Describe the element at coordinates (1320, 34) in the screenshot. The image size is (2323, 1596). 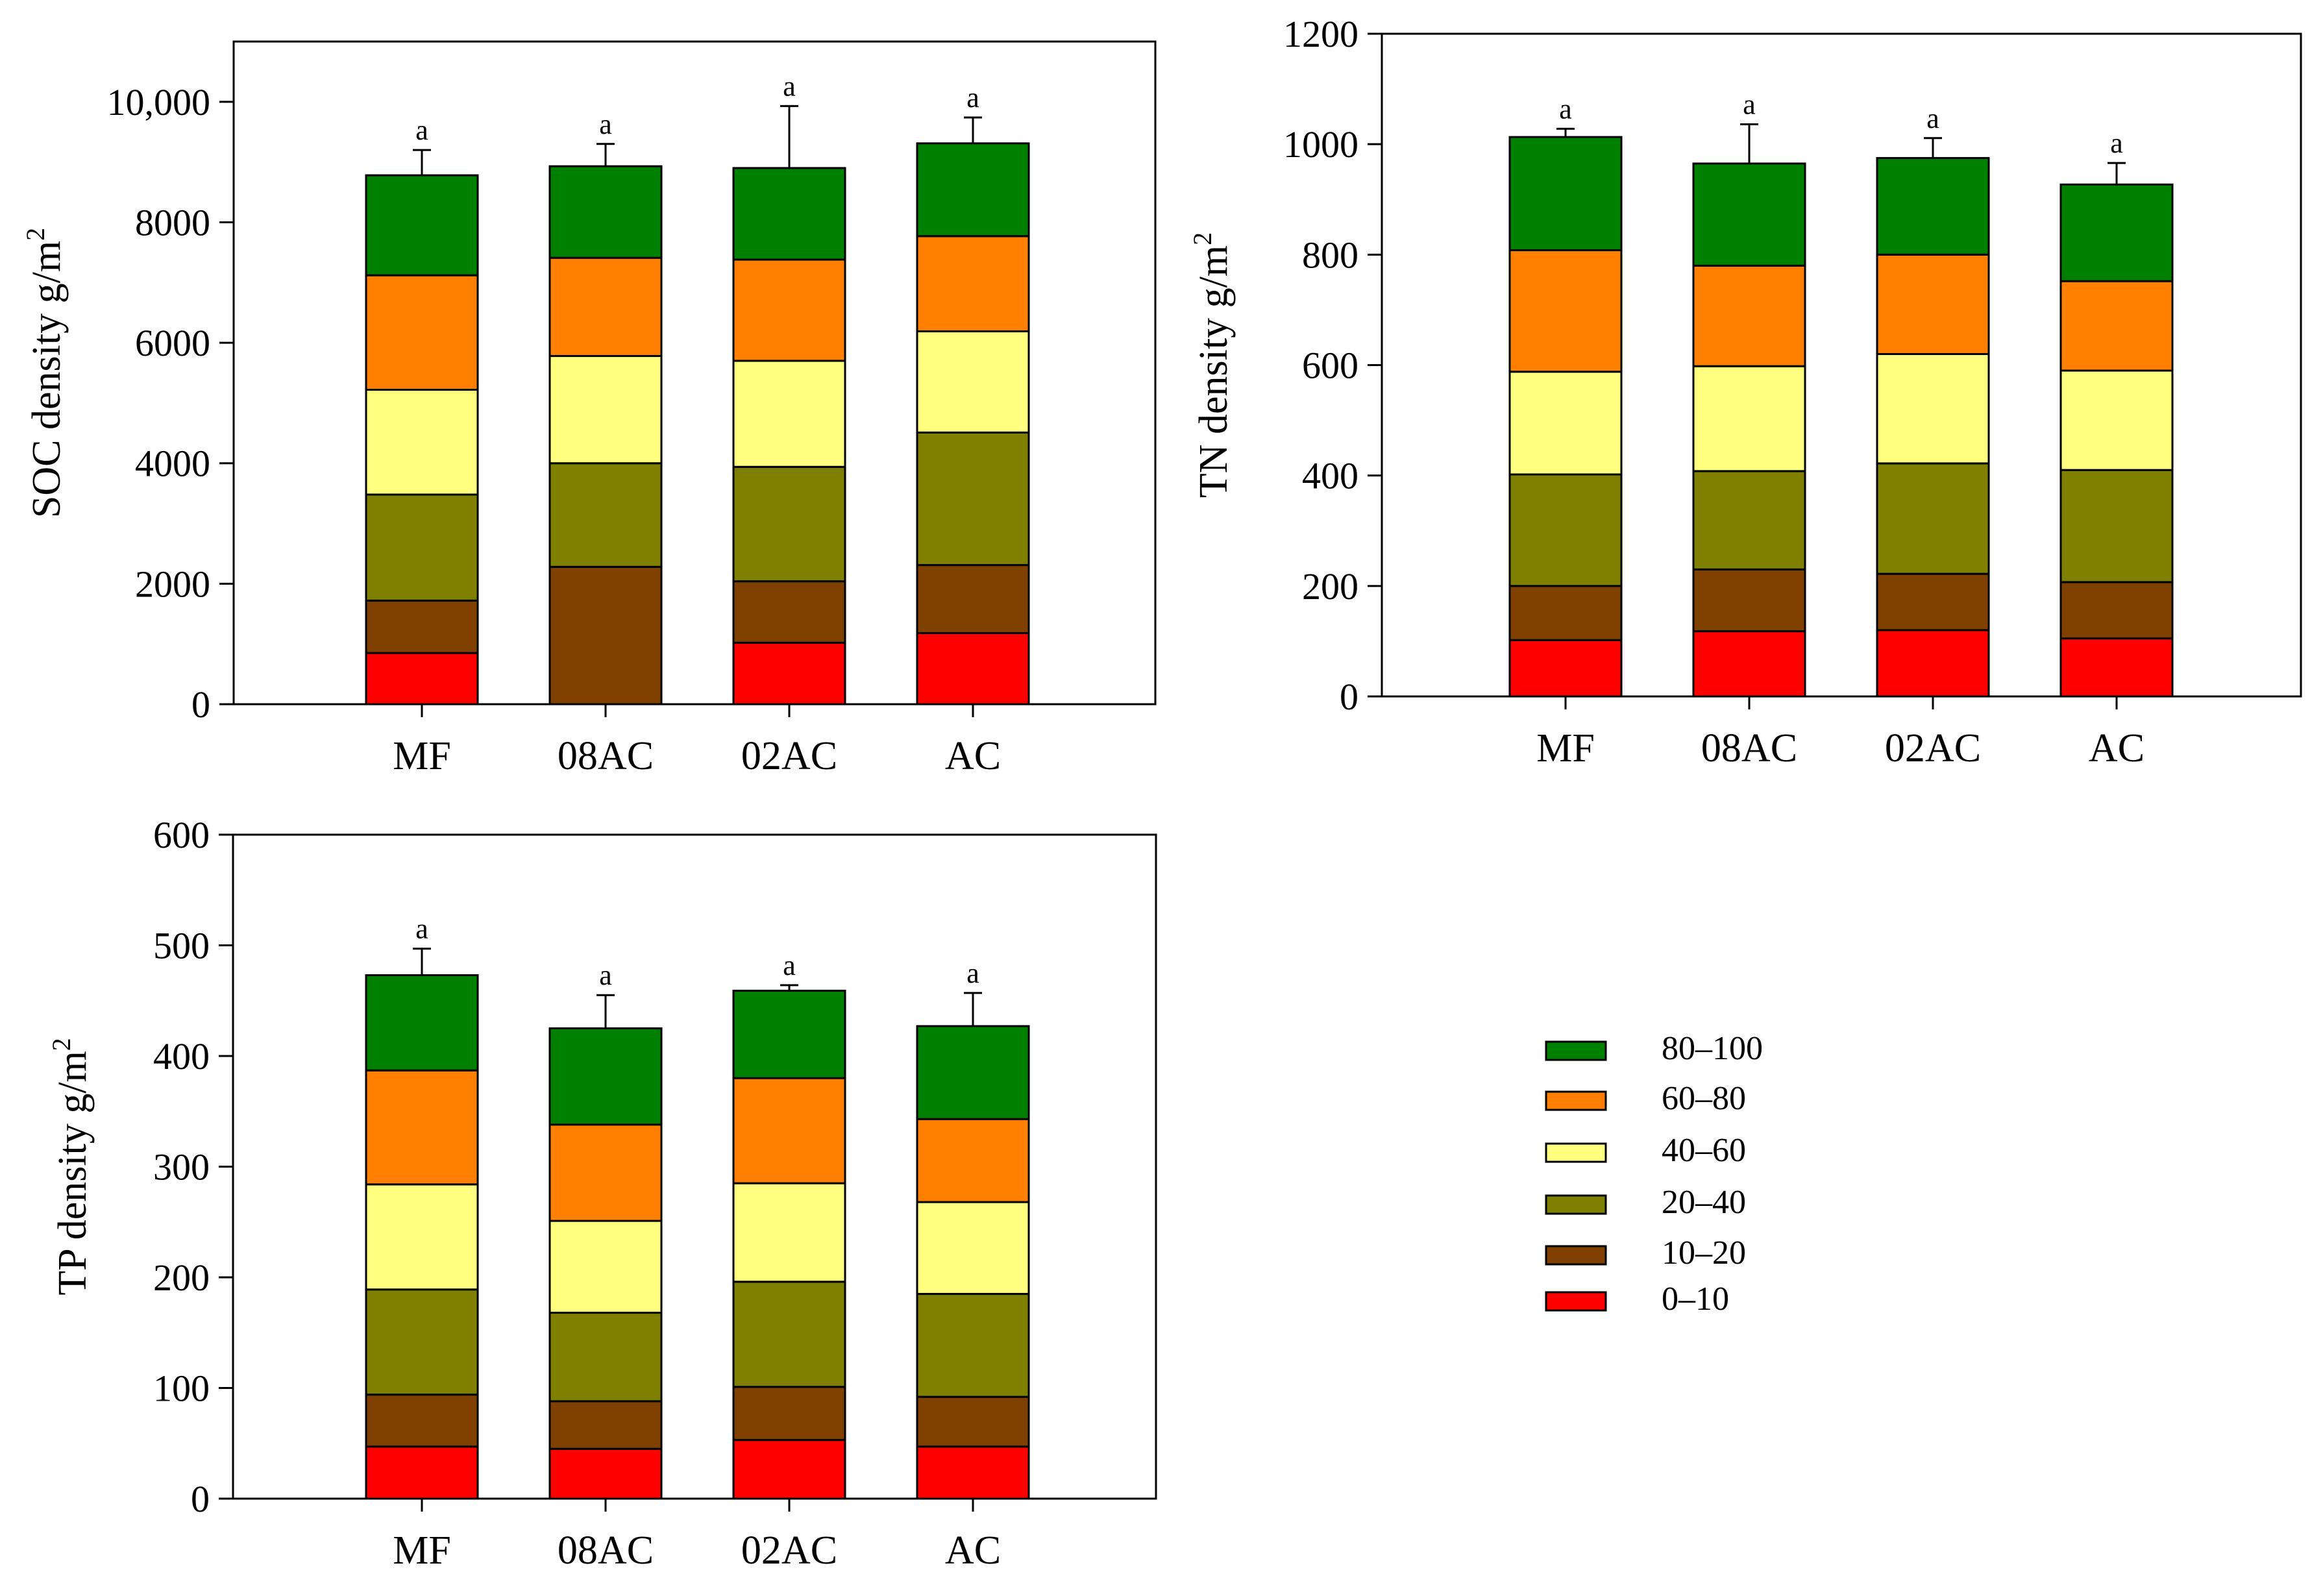
I see `y-tick-label: 1200` at that location.